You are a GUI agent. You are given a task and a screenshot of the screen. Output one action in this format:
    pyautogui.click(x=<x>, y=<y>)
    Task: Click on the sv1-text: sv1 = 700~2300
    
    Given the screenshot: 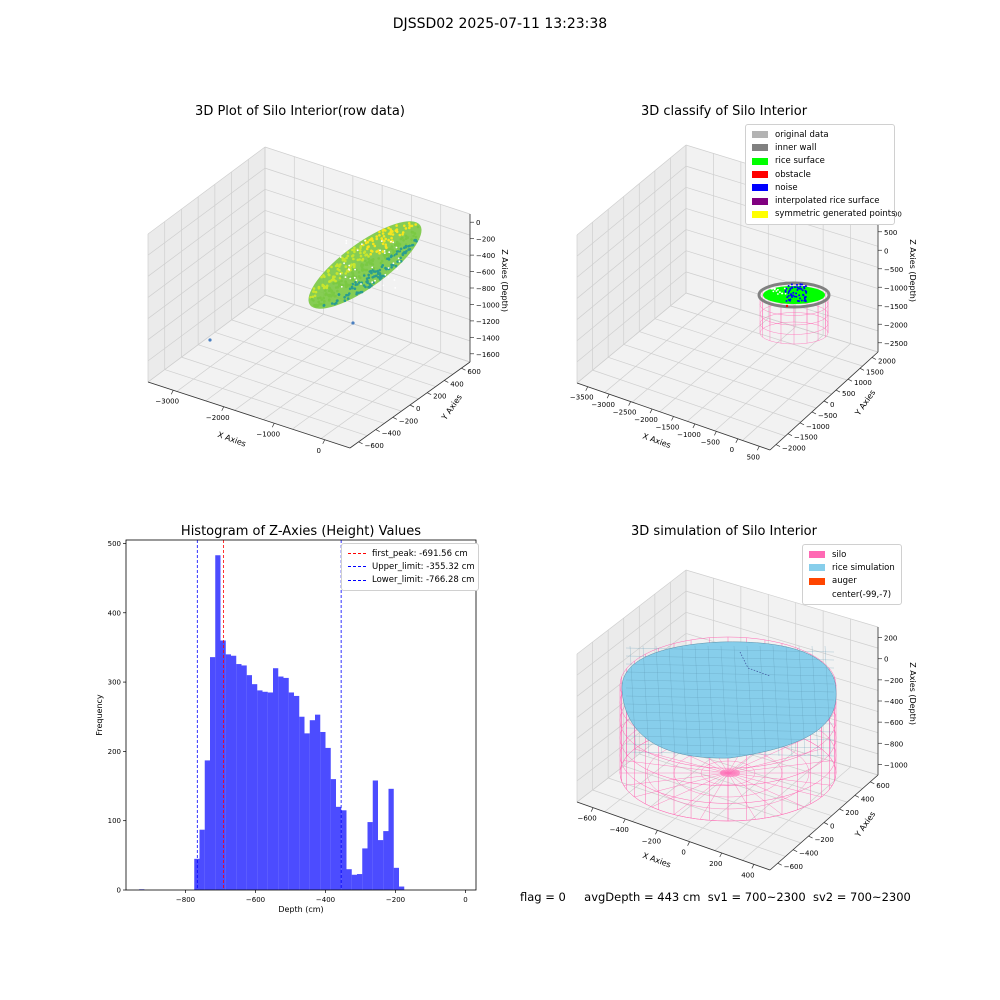 What is the action you would take?
    pyautogui.click(x=756, y=897)
    